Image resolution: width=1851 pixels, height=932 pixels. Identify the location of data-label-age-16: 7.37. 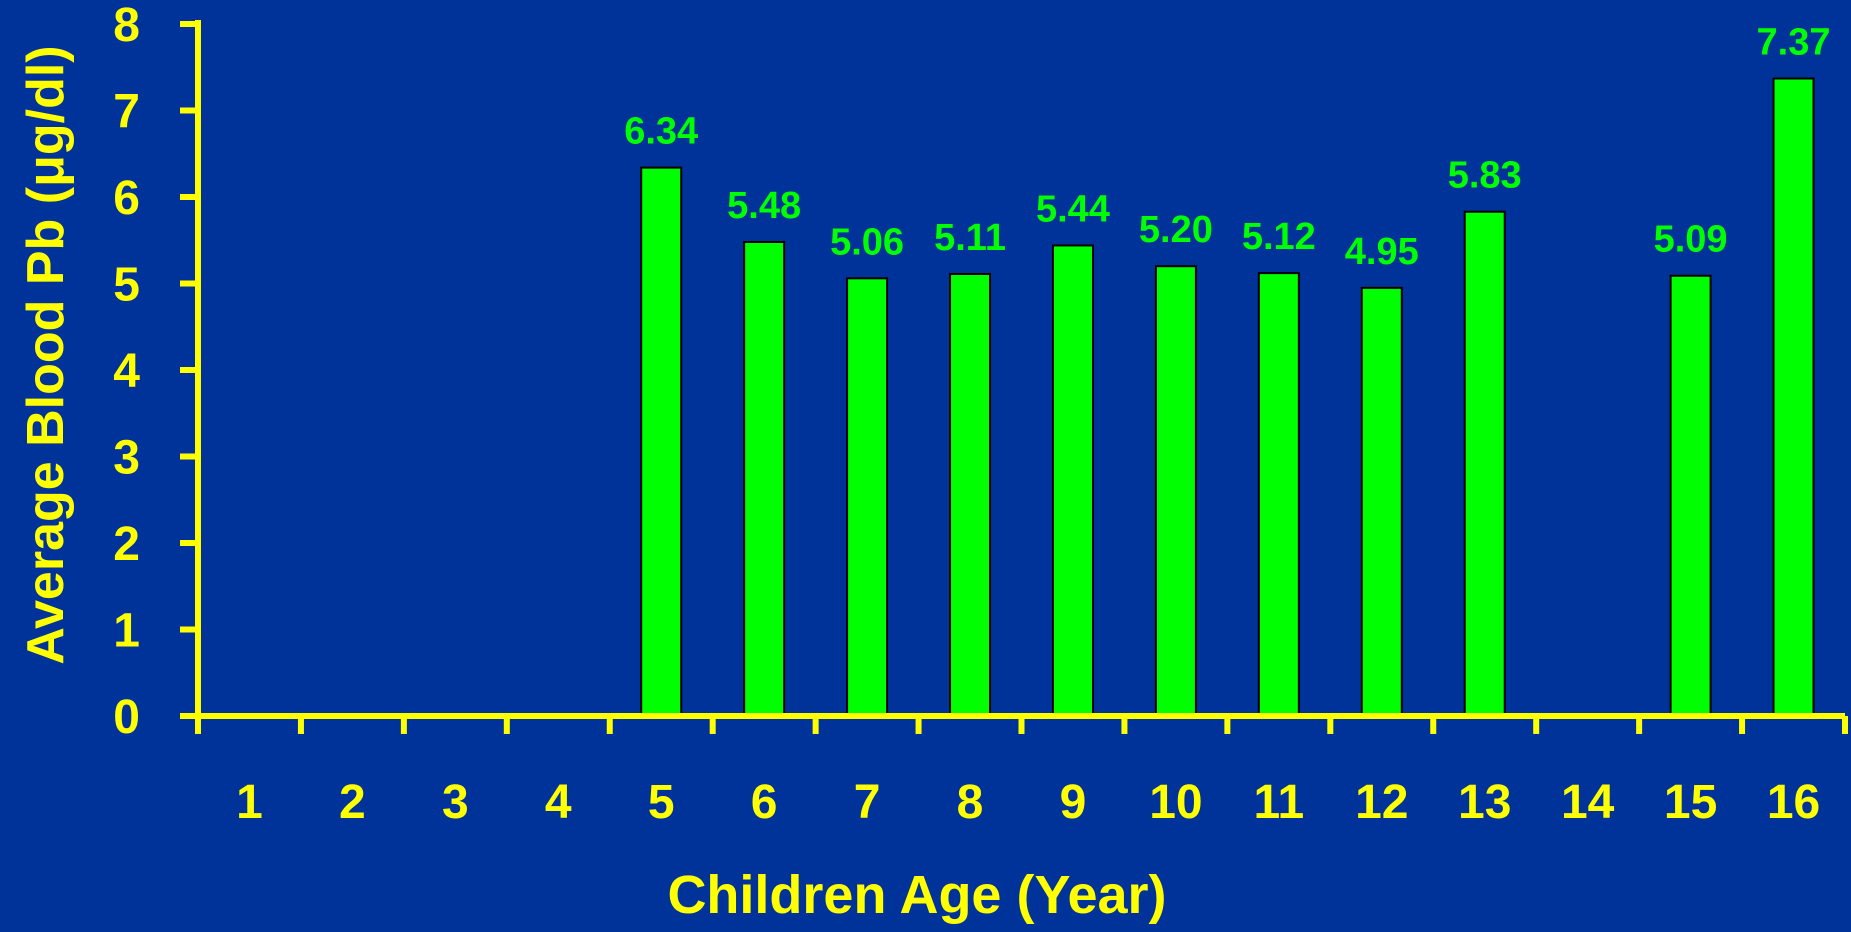
(1794, 42).